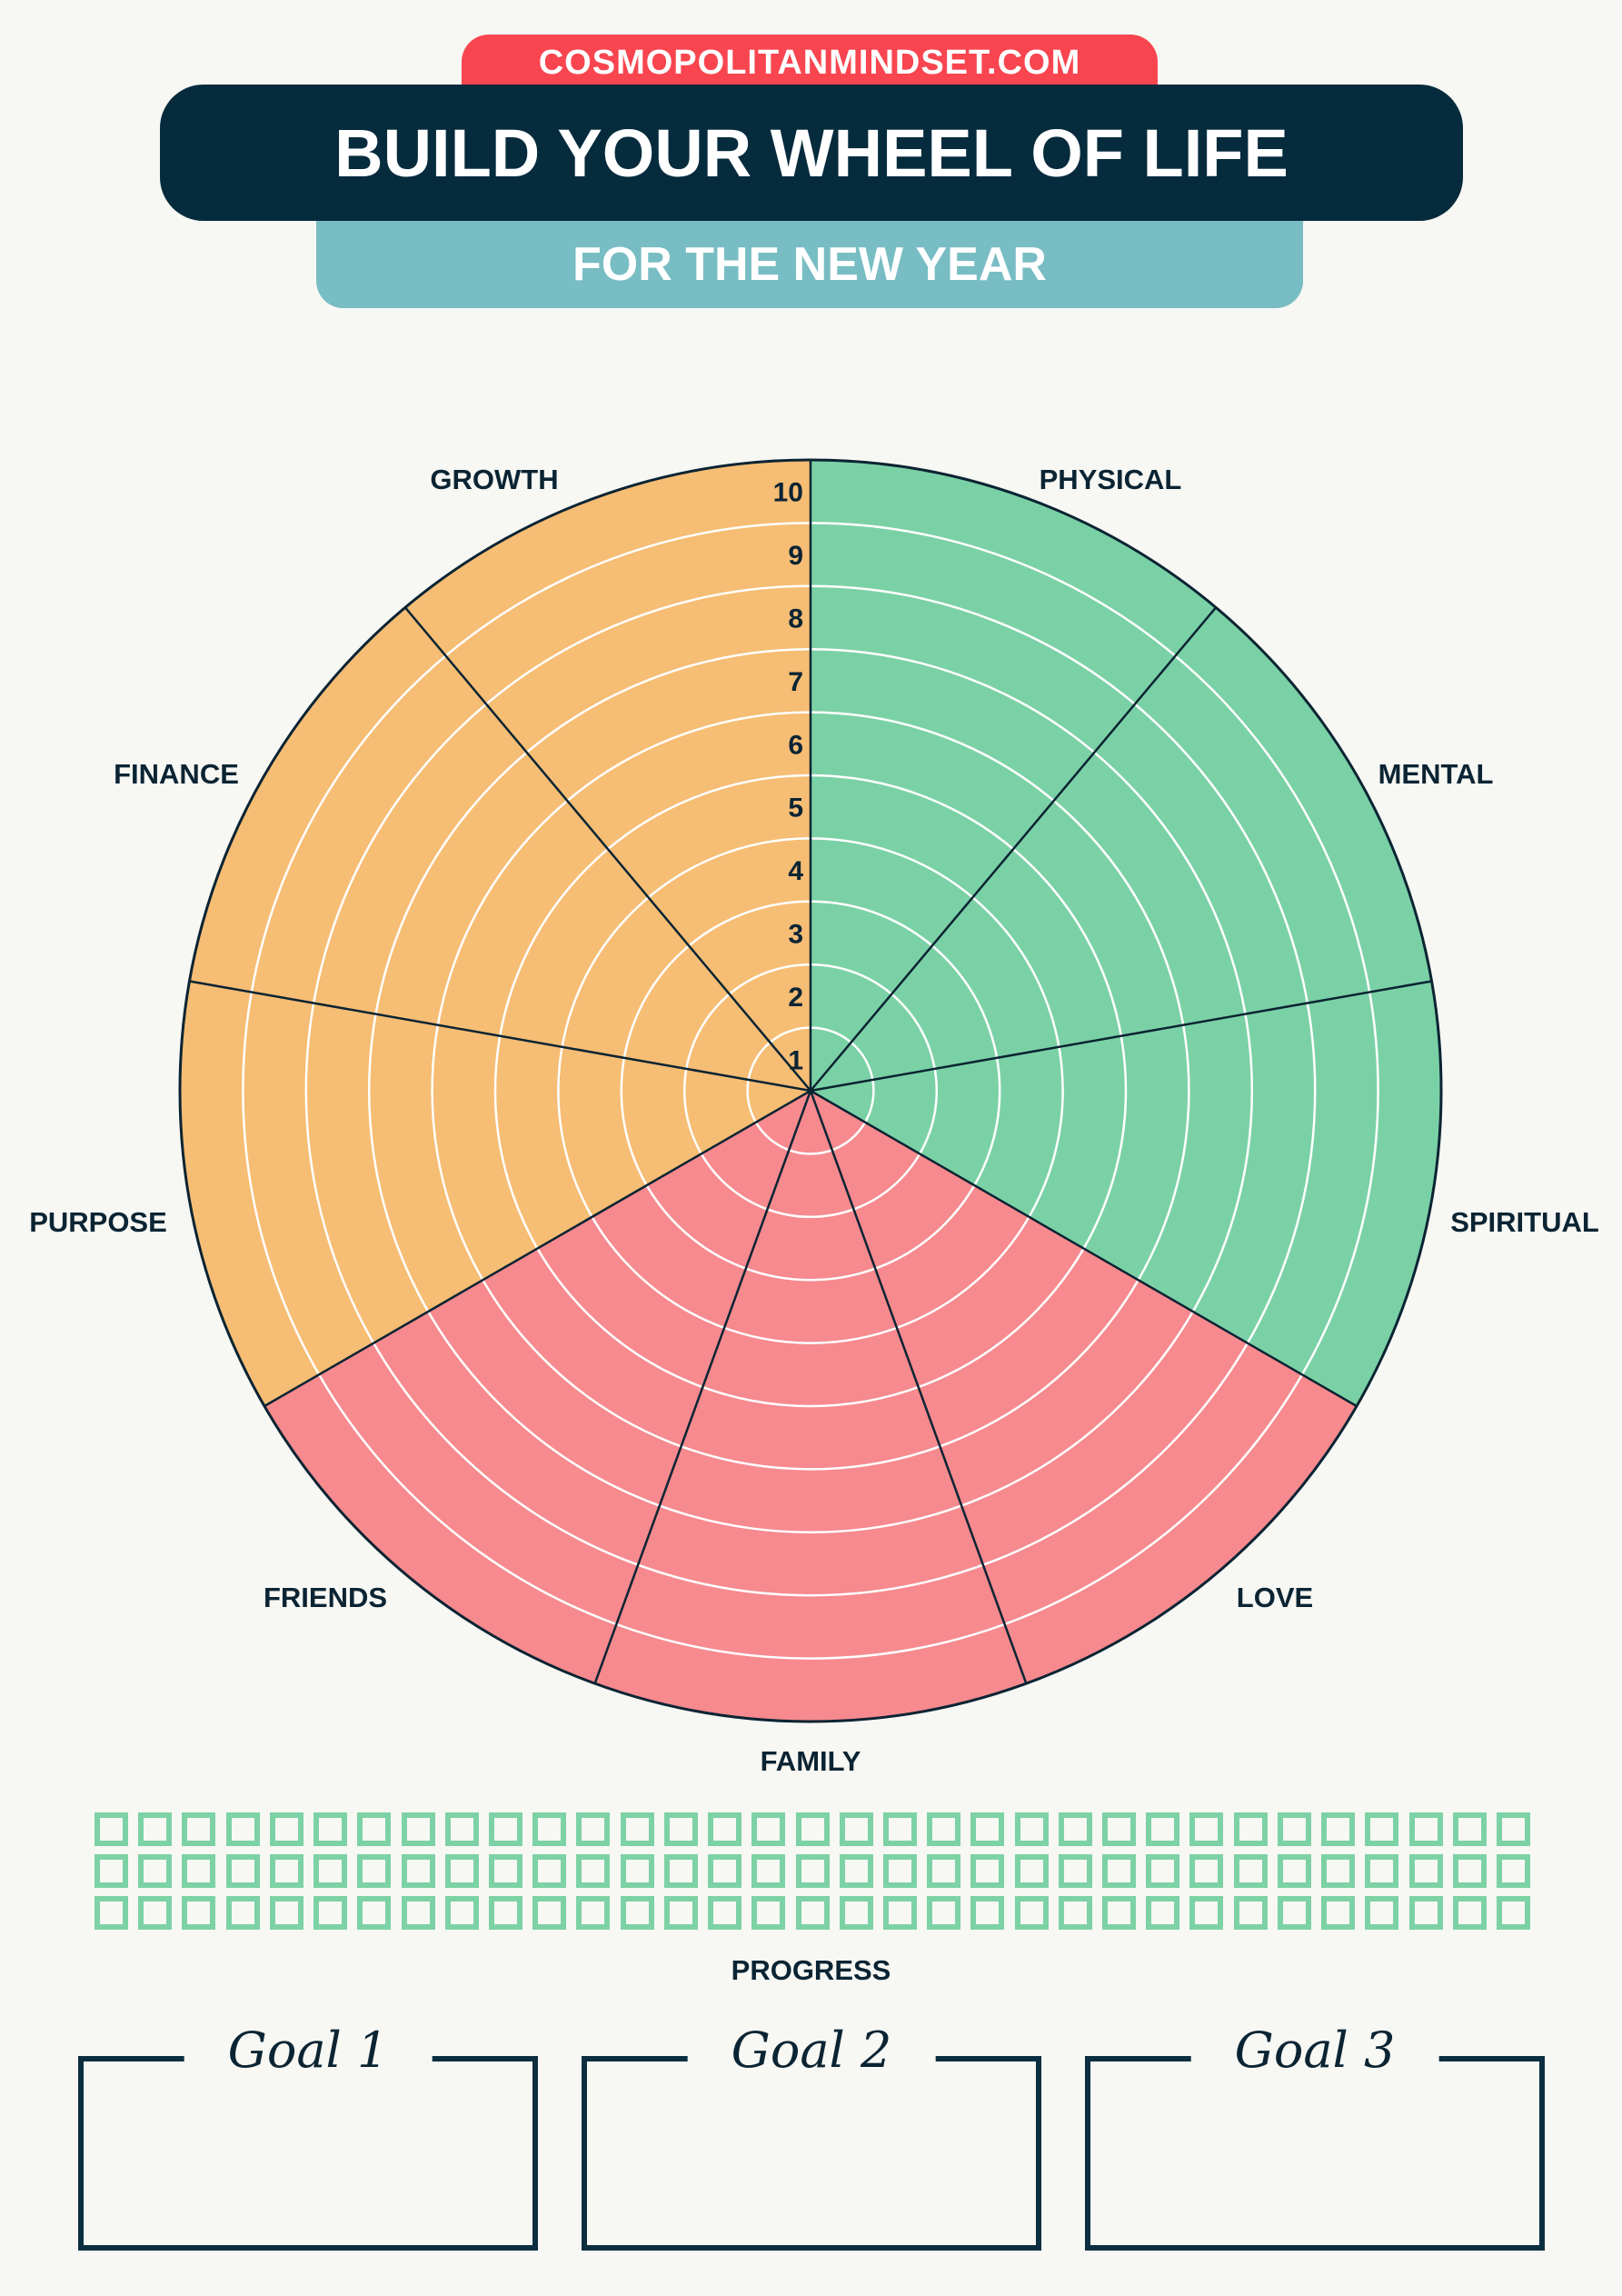  What do you see at coordinates (811, 2136) in the screenshot?
I see `goal-box-2: Goal 2` at bounding box center [811, 2136].